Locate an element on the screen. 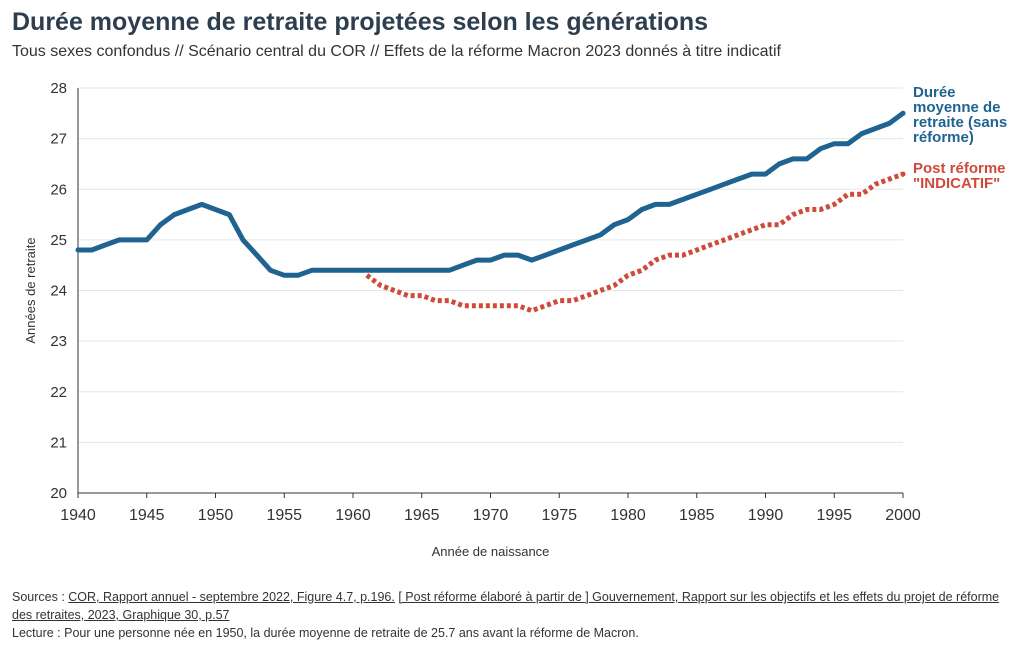 The height and width of the screenshot is (650, 1020). y-tick-label: 26 is located at coordinates (58, 189).